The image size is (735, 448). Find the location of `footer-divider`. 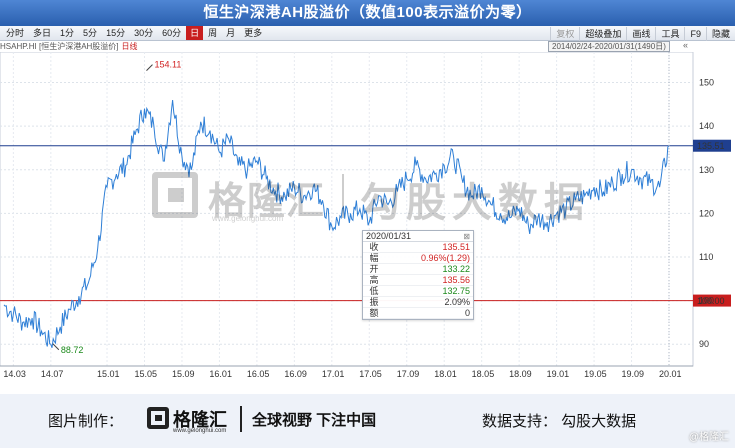

footer-divider is located at coordinates (241, 419).